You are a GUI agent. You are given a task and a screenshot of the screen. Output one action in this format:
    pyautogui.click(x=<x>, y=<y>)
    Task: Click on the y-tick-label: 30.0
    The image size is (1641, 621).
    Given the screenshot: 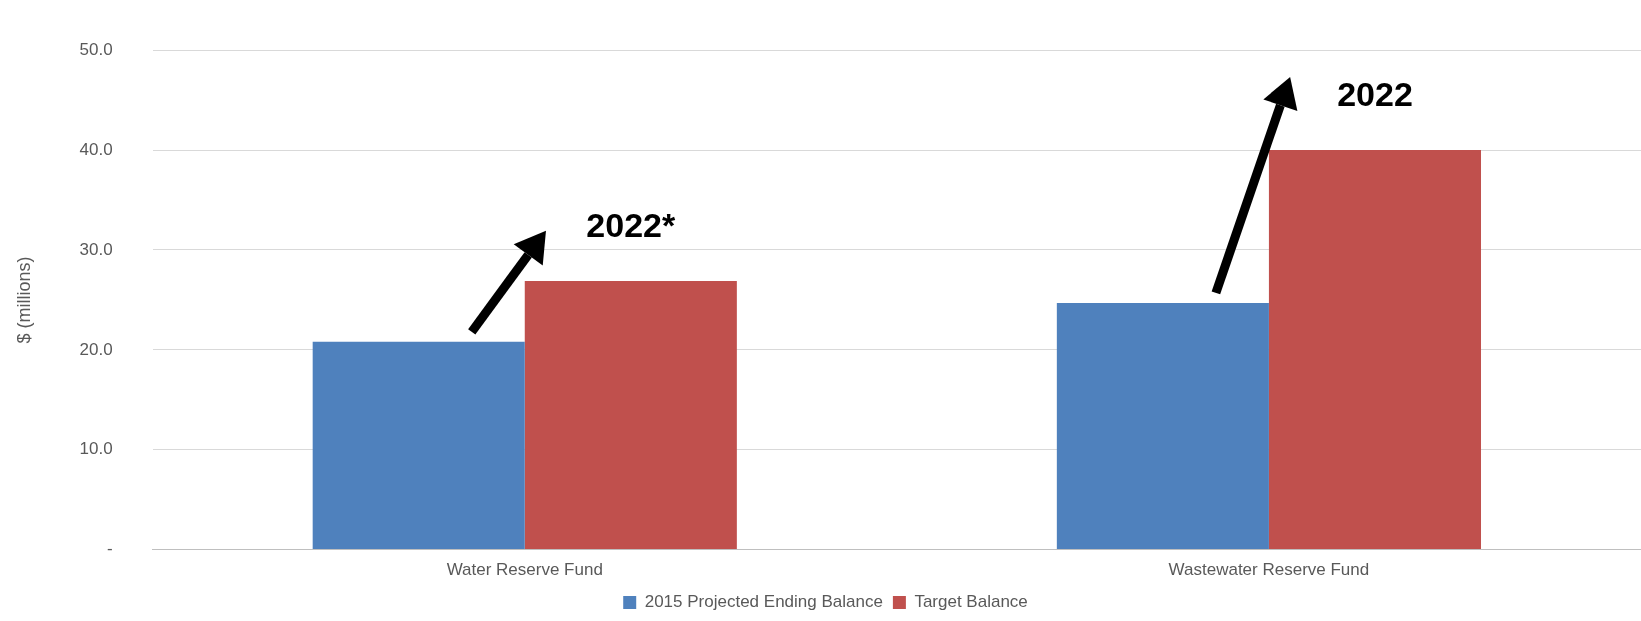 What is the action you would take?
    pyautogui.click(x=96, y=249)
    